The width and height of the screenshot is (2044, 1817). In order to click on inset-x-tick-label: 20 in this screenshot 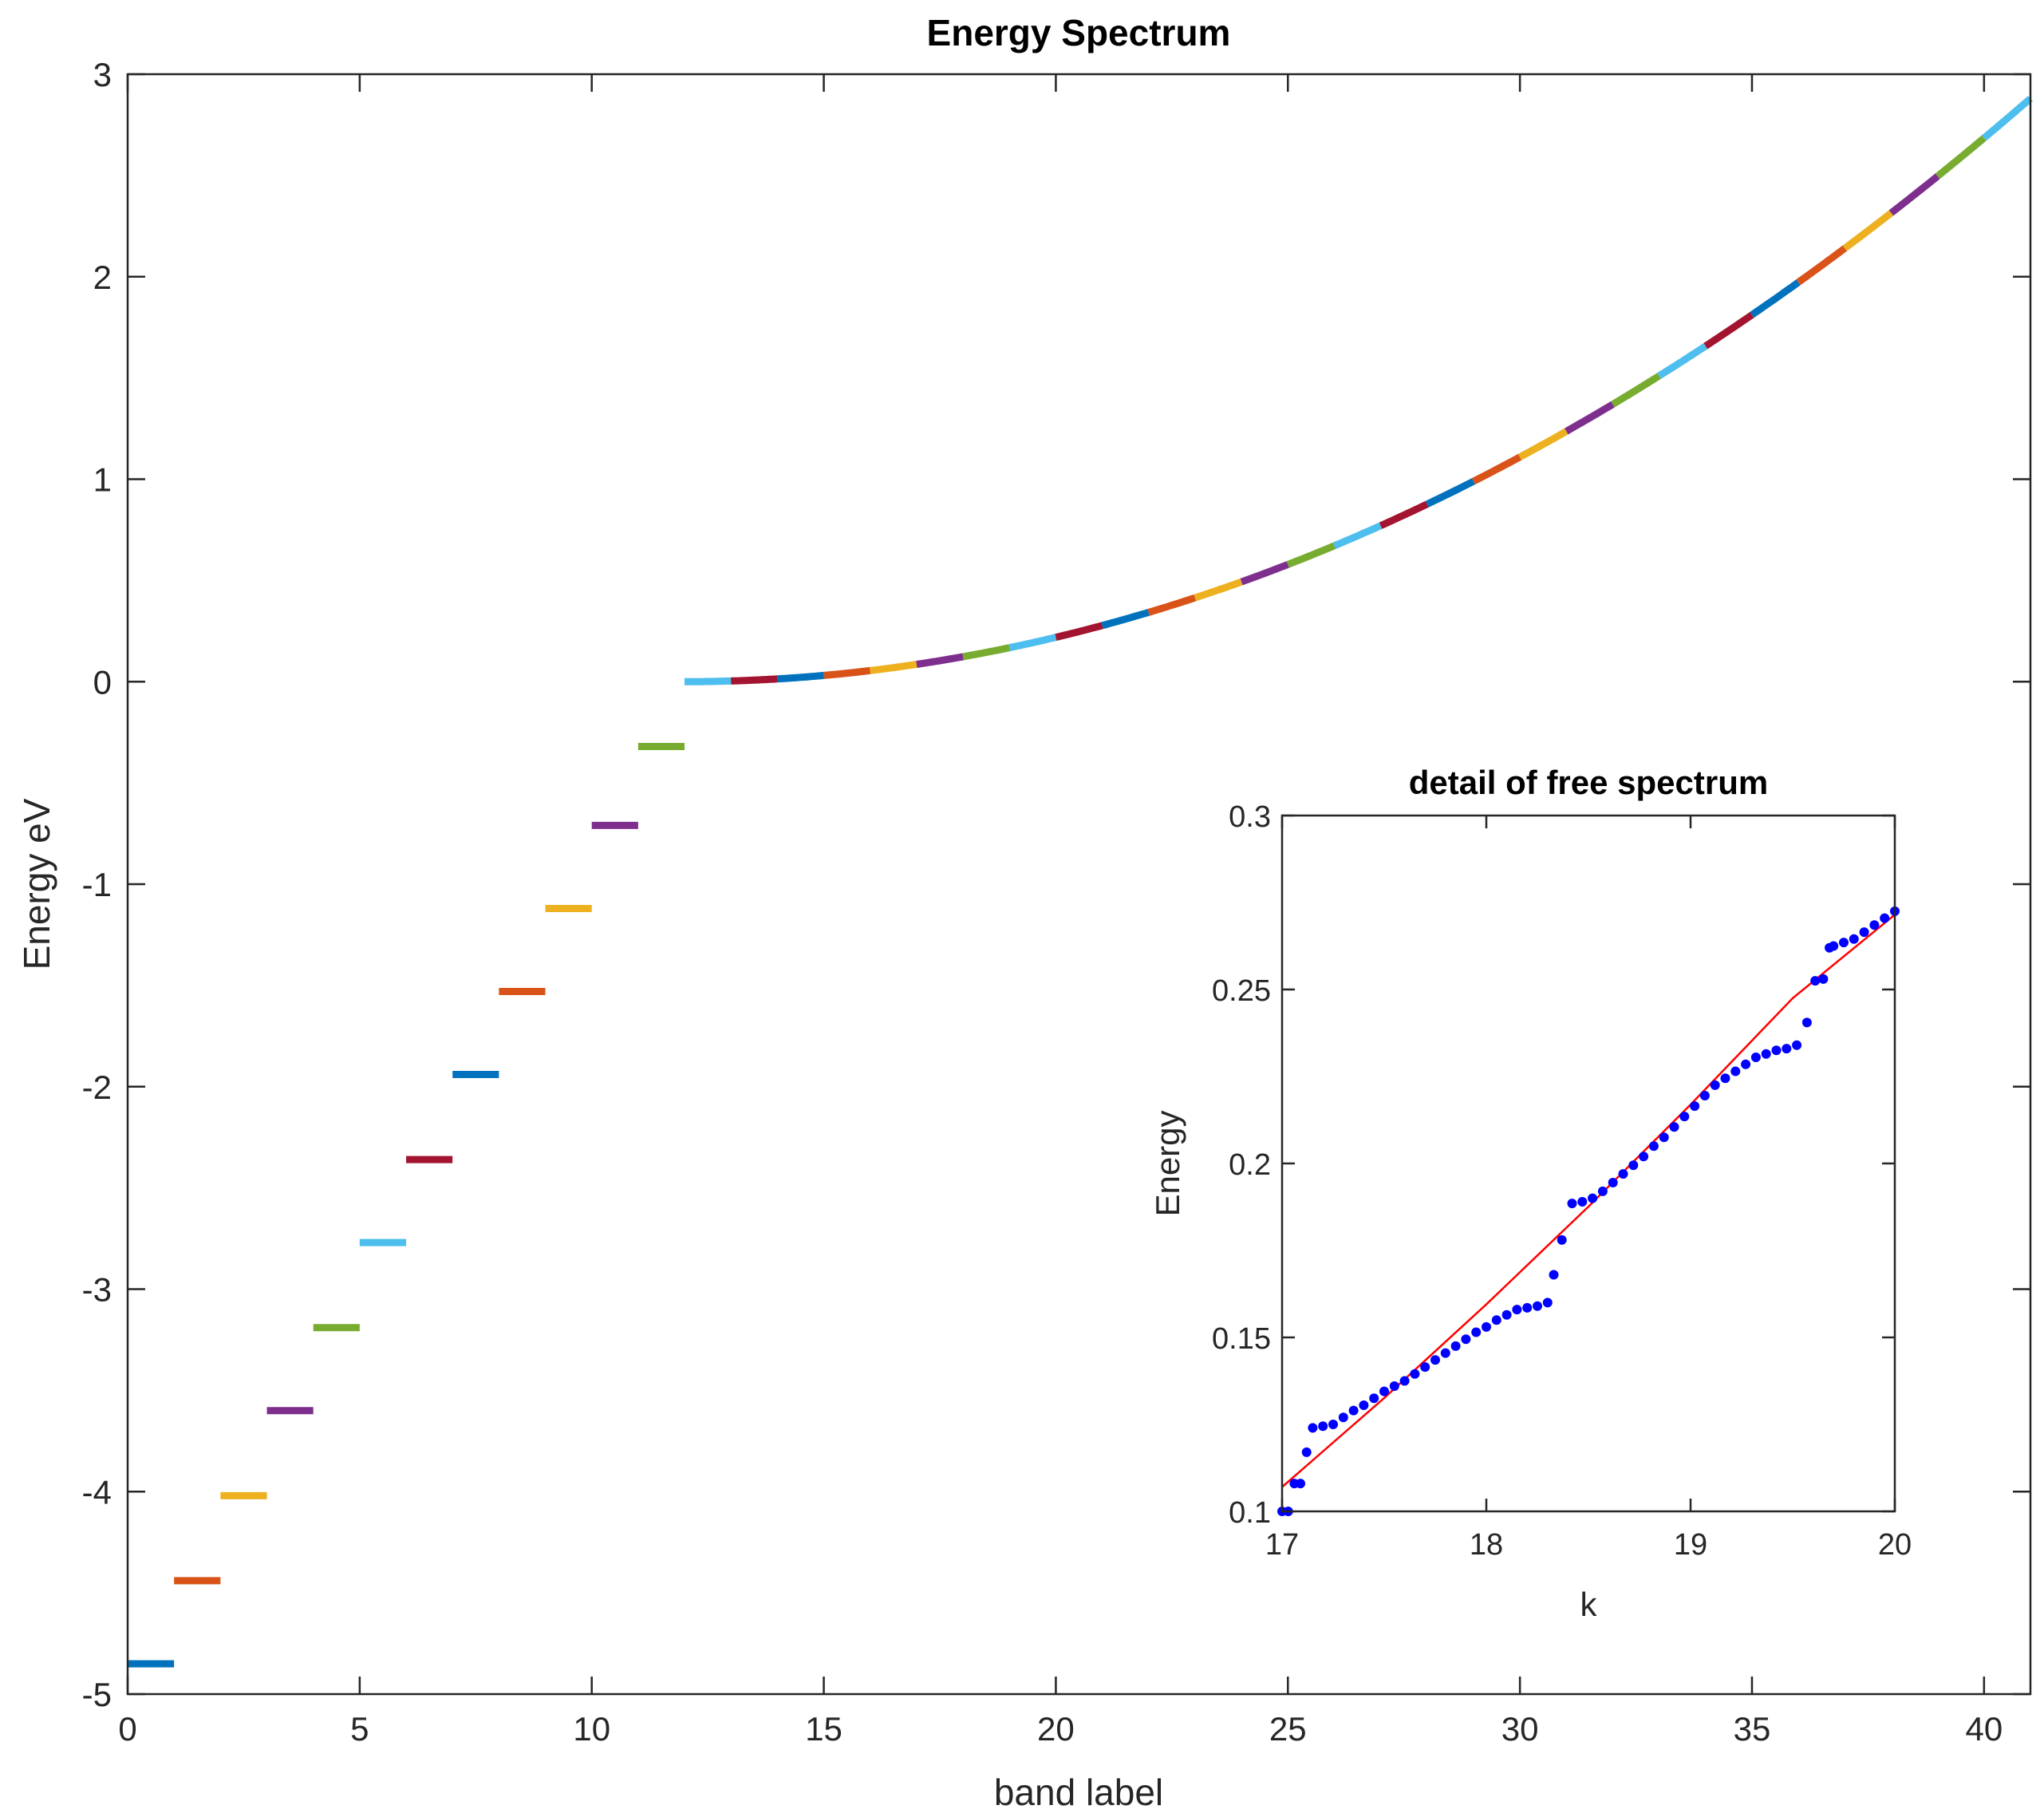, I will do `click(1895, 1545)`.